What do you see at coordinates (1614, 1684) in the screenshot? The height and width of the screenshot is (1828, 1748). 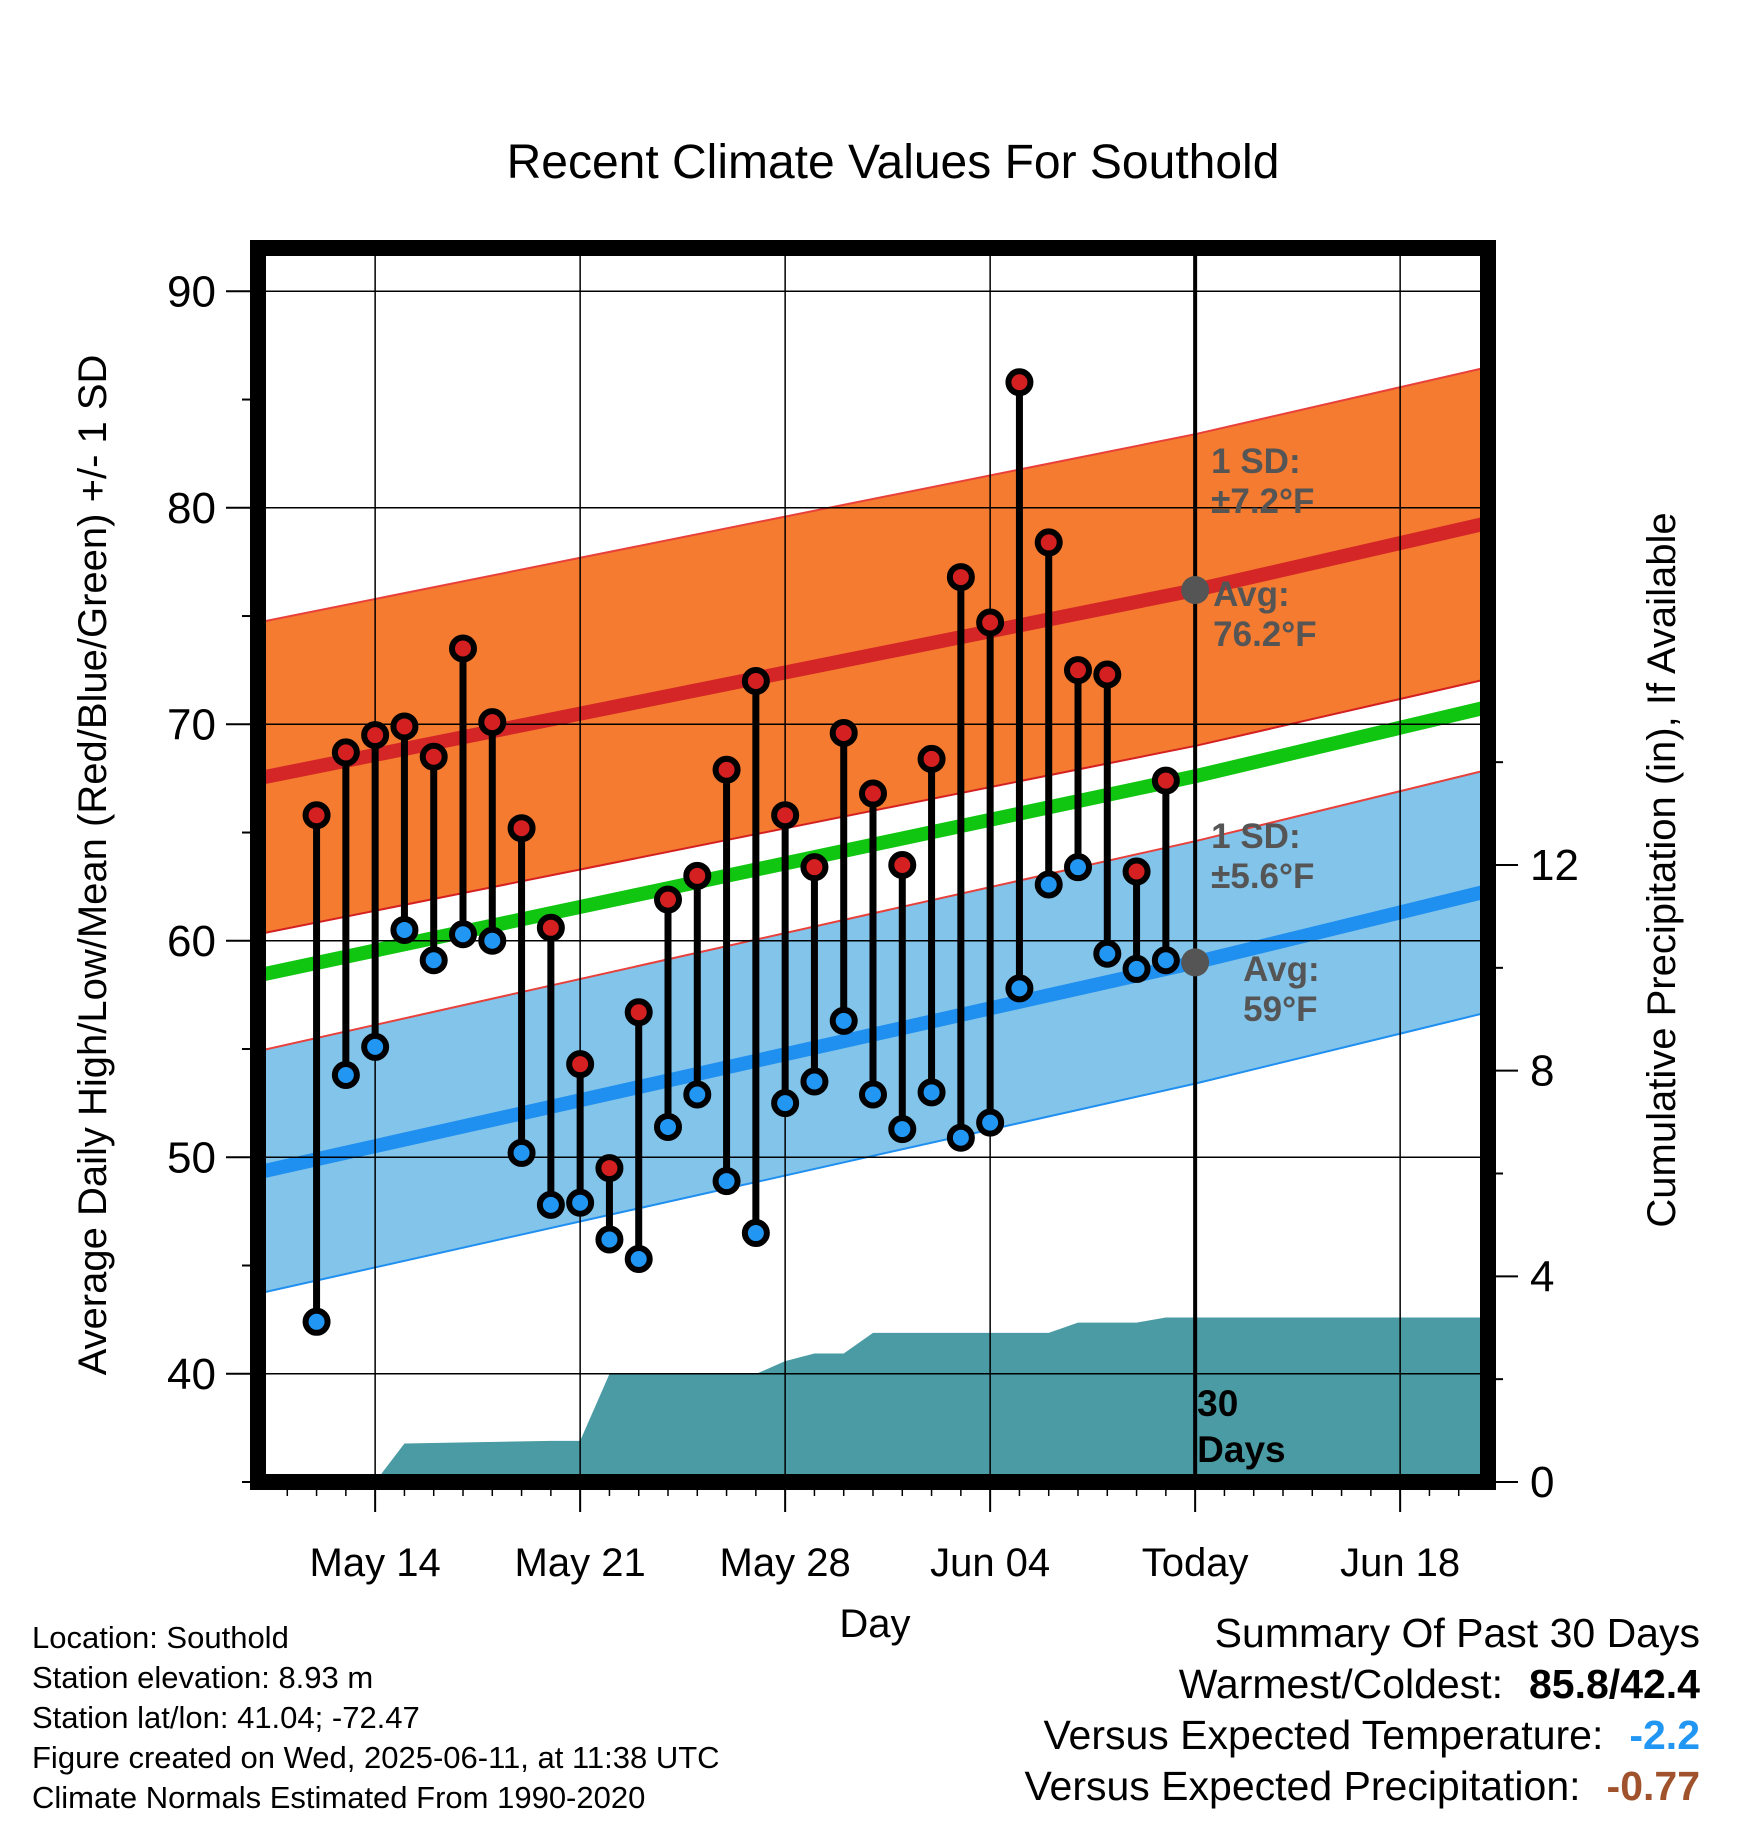 I see `warmest-coldest-value: 85.8/42.4` at bounding box center [1614, 1684].